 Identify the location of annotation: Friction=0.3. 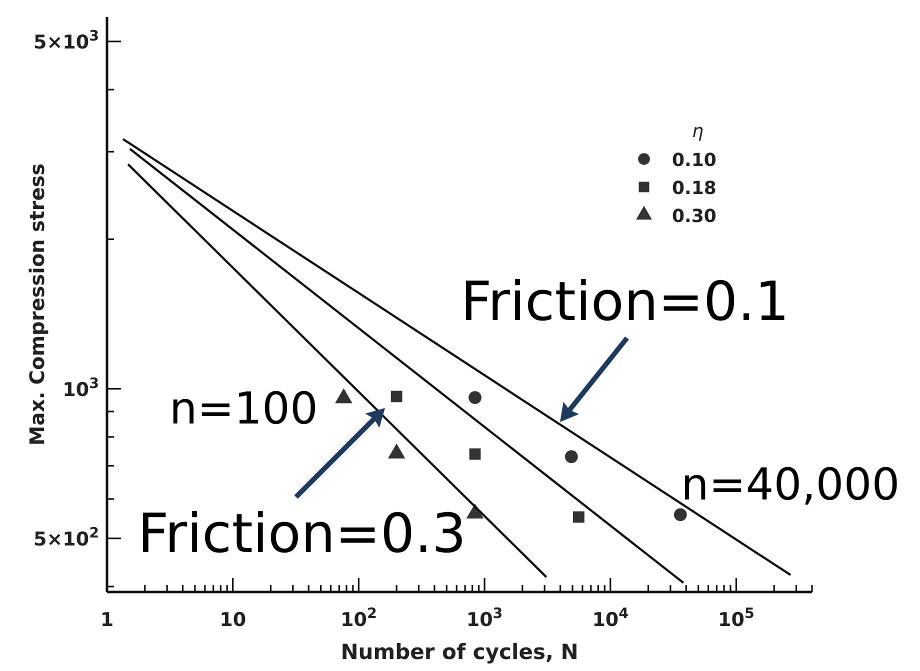
(302, 533).